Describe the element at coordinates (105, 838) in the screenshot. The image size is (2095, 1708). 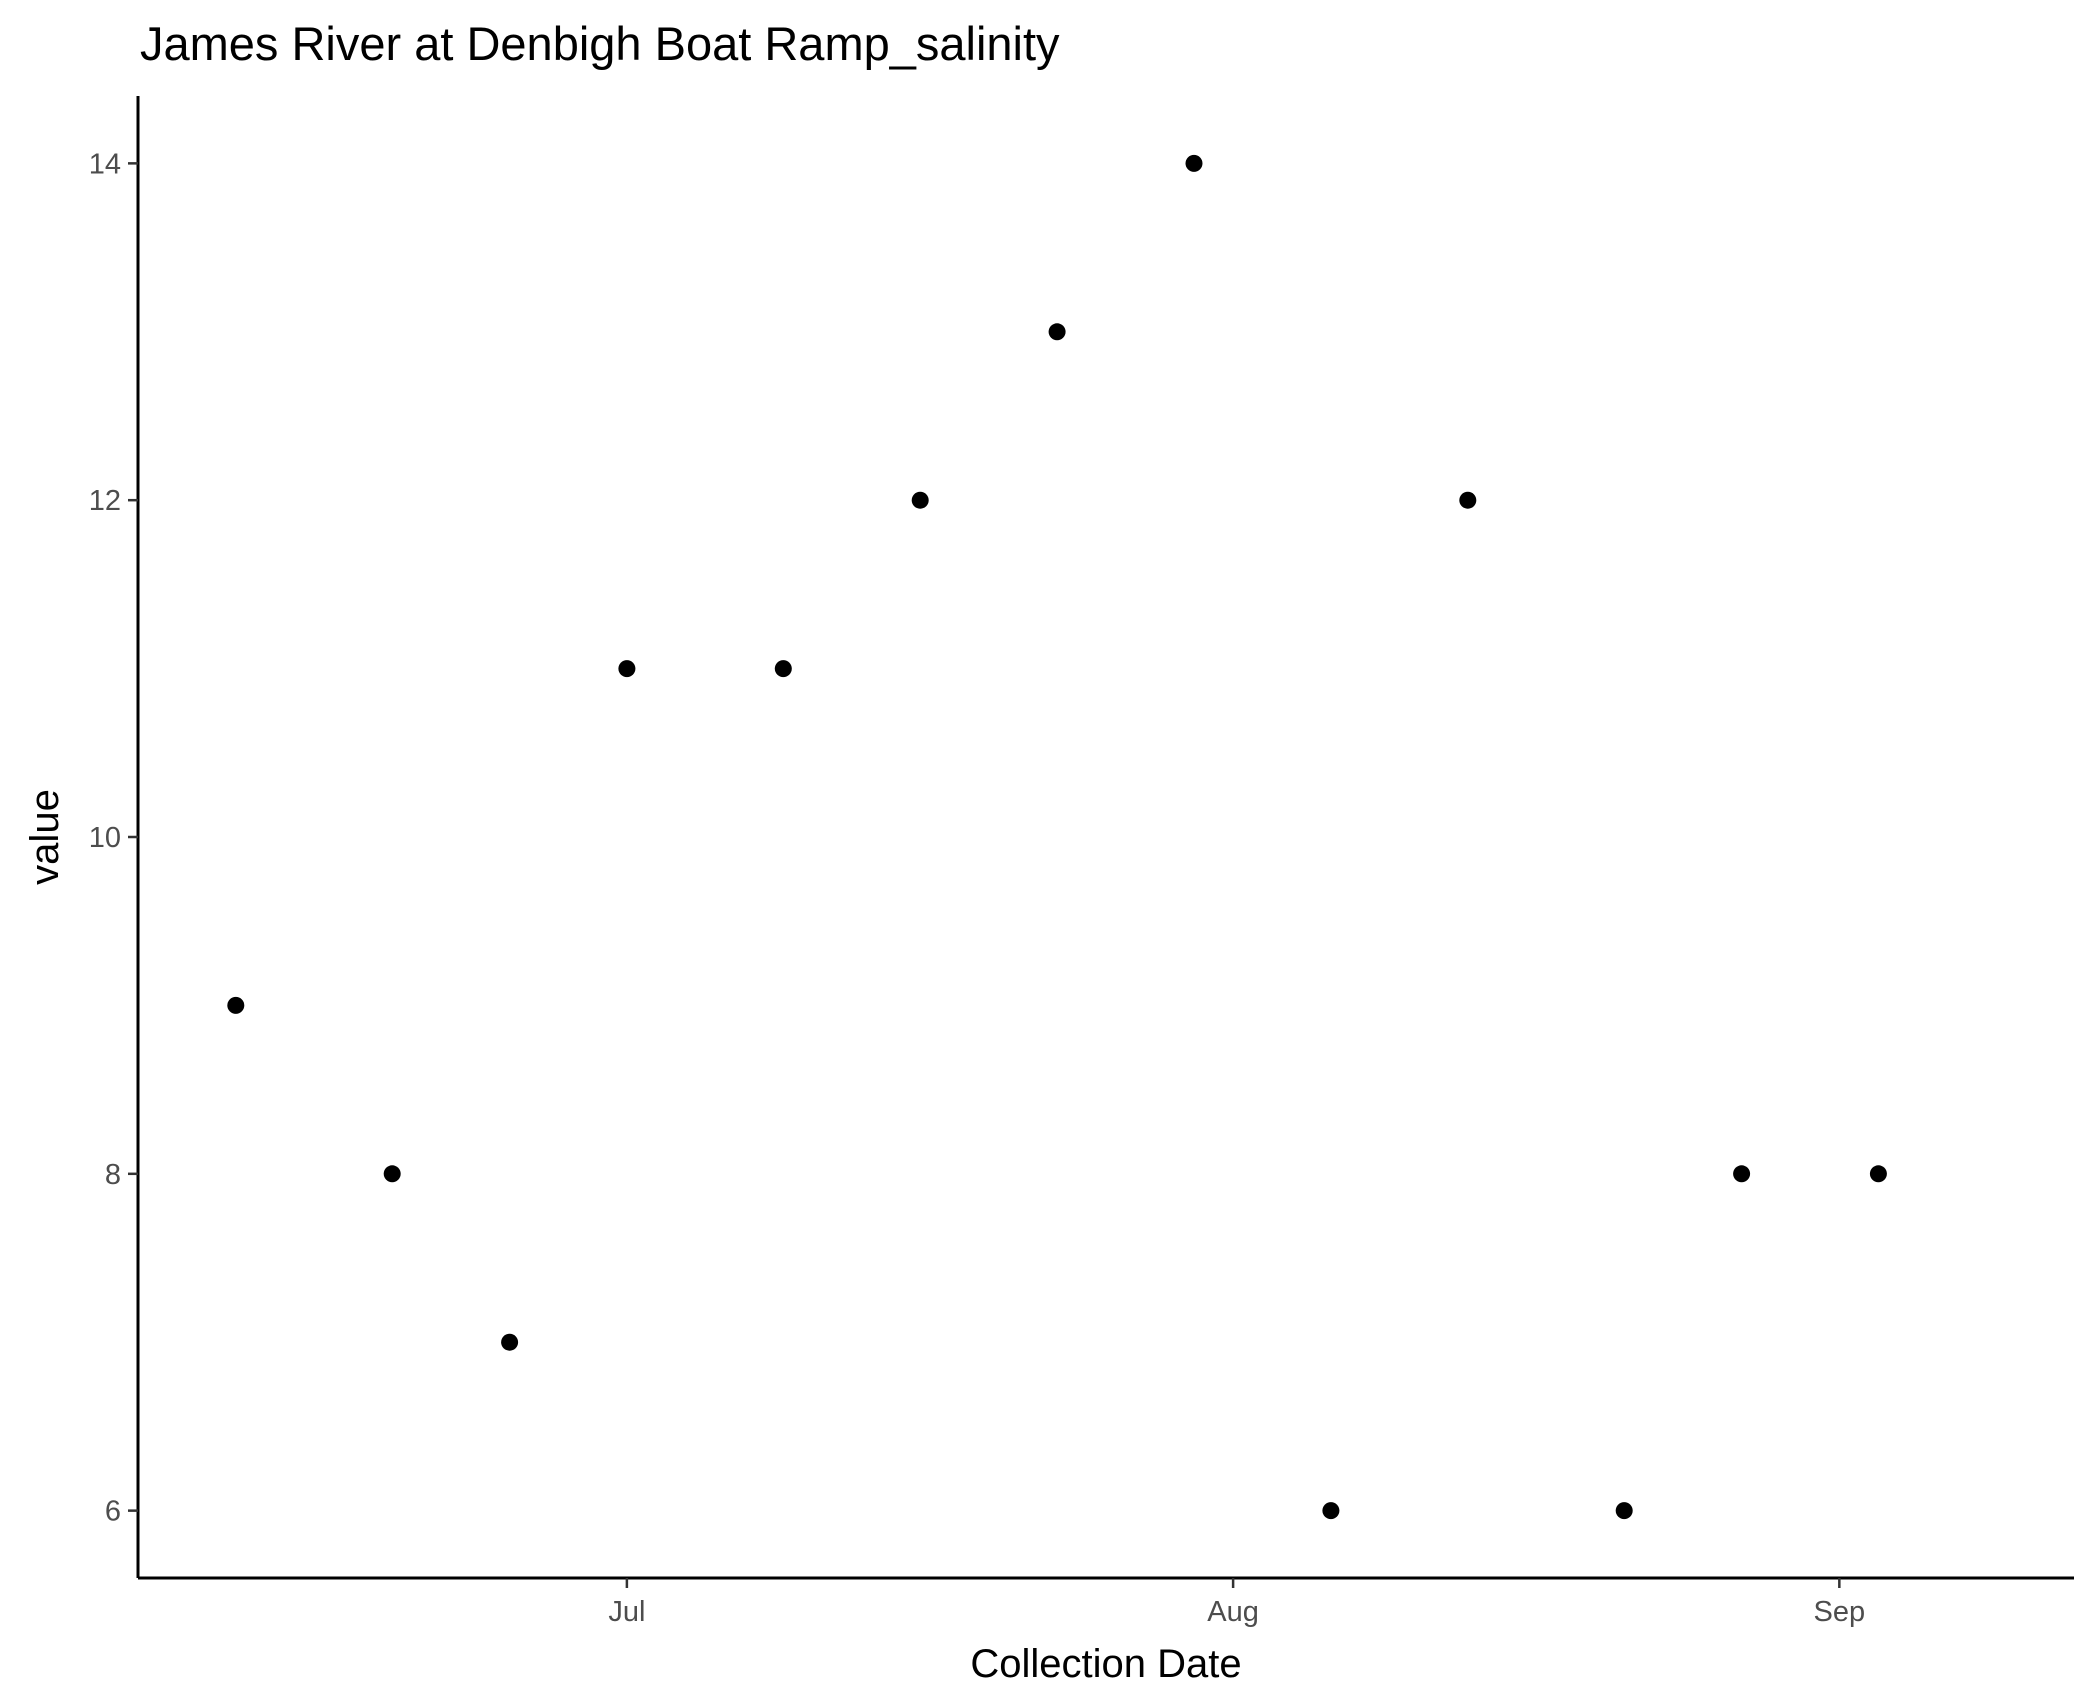
I see `y-tick-label-10: 10` at that location.